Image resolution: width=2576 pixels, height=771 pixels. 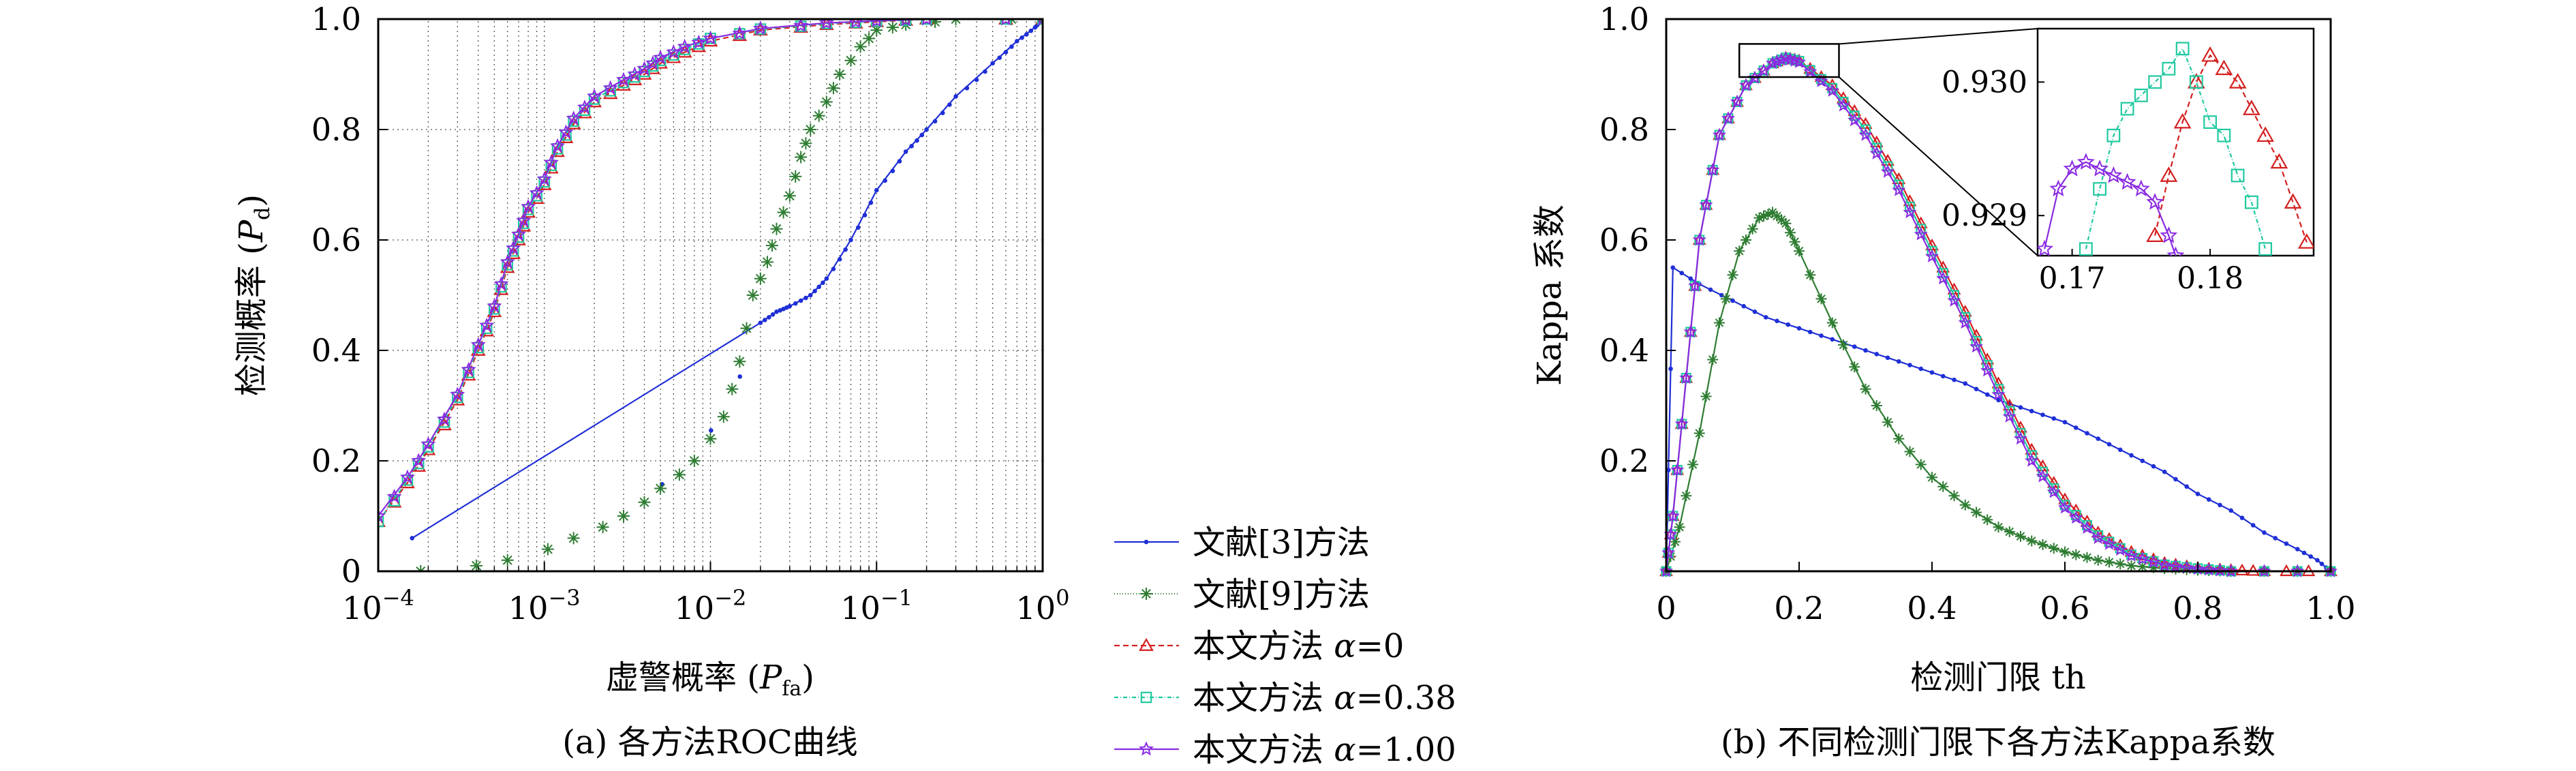 What do you see at coordinates (1984, 215) in the screenshot?
I see `inset-y-tick-label: 0.929` at bounding box center [1984, 215].